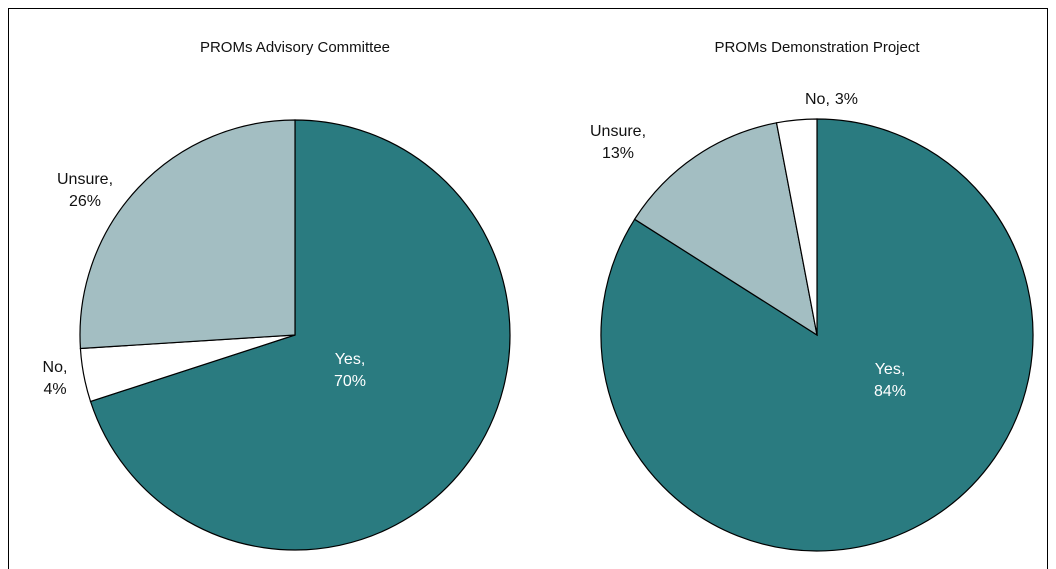 The image size is (1056, 569). Describe the element at coordinates (890, 380) in the screenshot. I see `slice-label: Yes, 84%` at that location.